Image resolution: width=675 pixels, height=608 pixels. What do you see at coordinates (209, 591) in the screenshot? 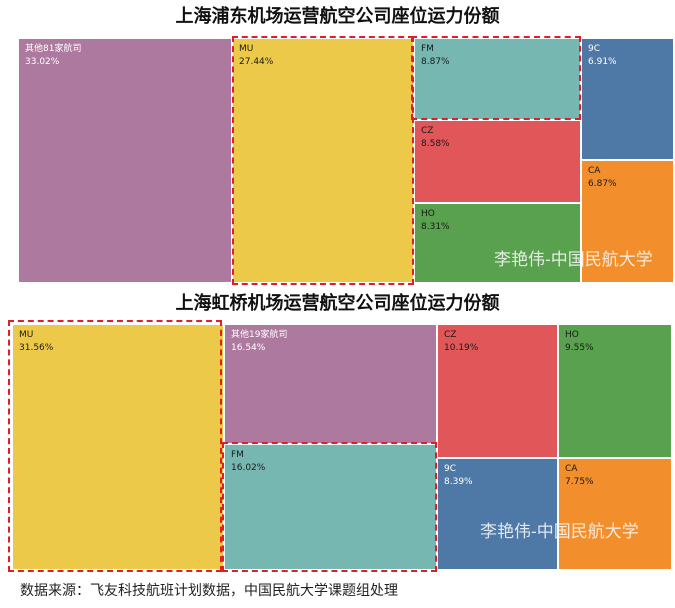
I see `source-note: 数据来源：飞友科技航班计划数据，中国民航大学课题组处理` at bounding box center [209, 591].